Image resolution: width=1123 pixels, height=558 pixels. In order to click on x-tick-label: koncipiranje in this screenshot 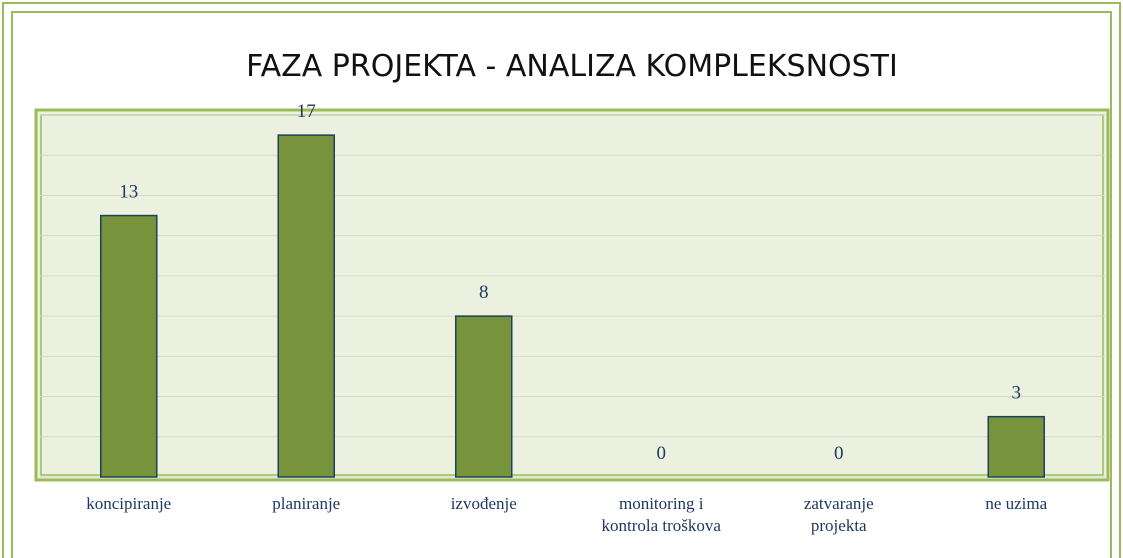, I will do `click(129, 503)`.